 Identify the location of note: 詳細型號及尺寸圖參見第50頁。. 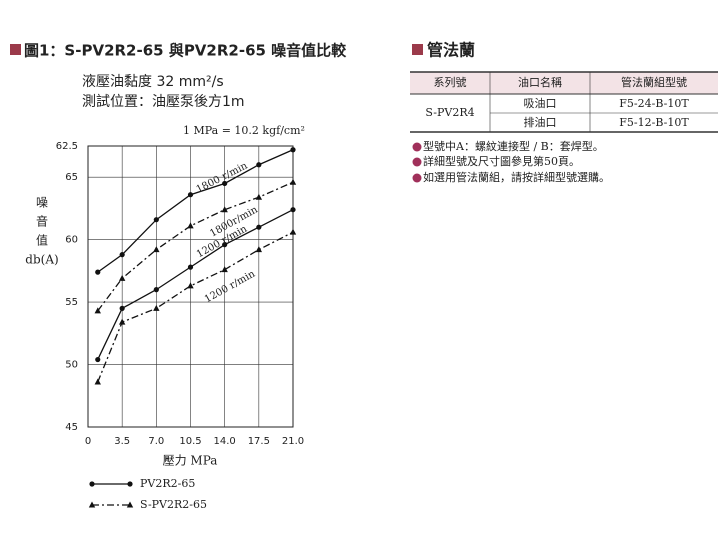
(501, 161).